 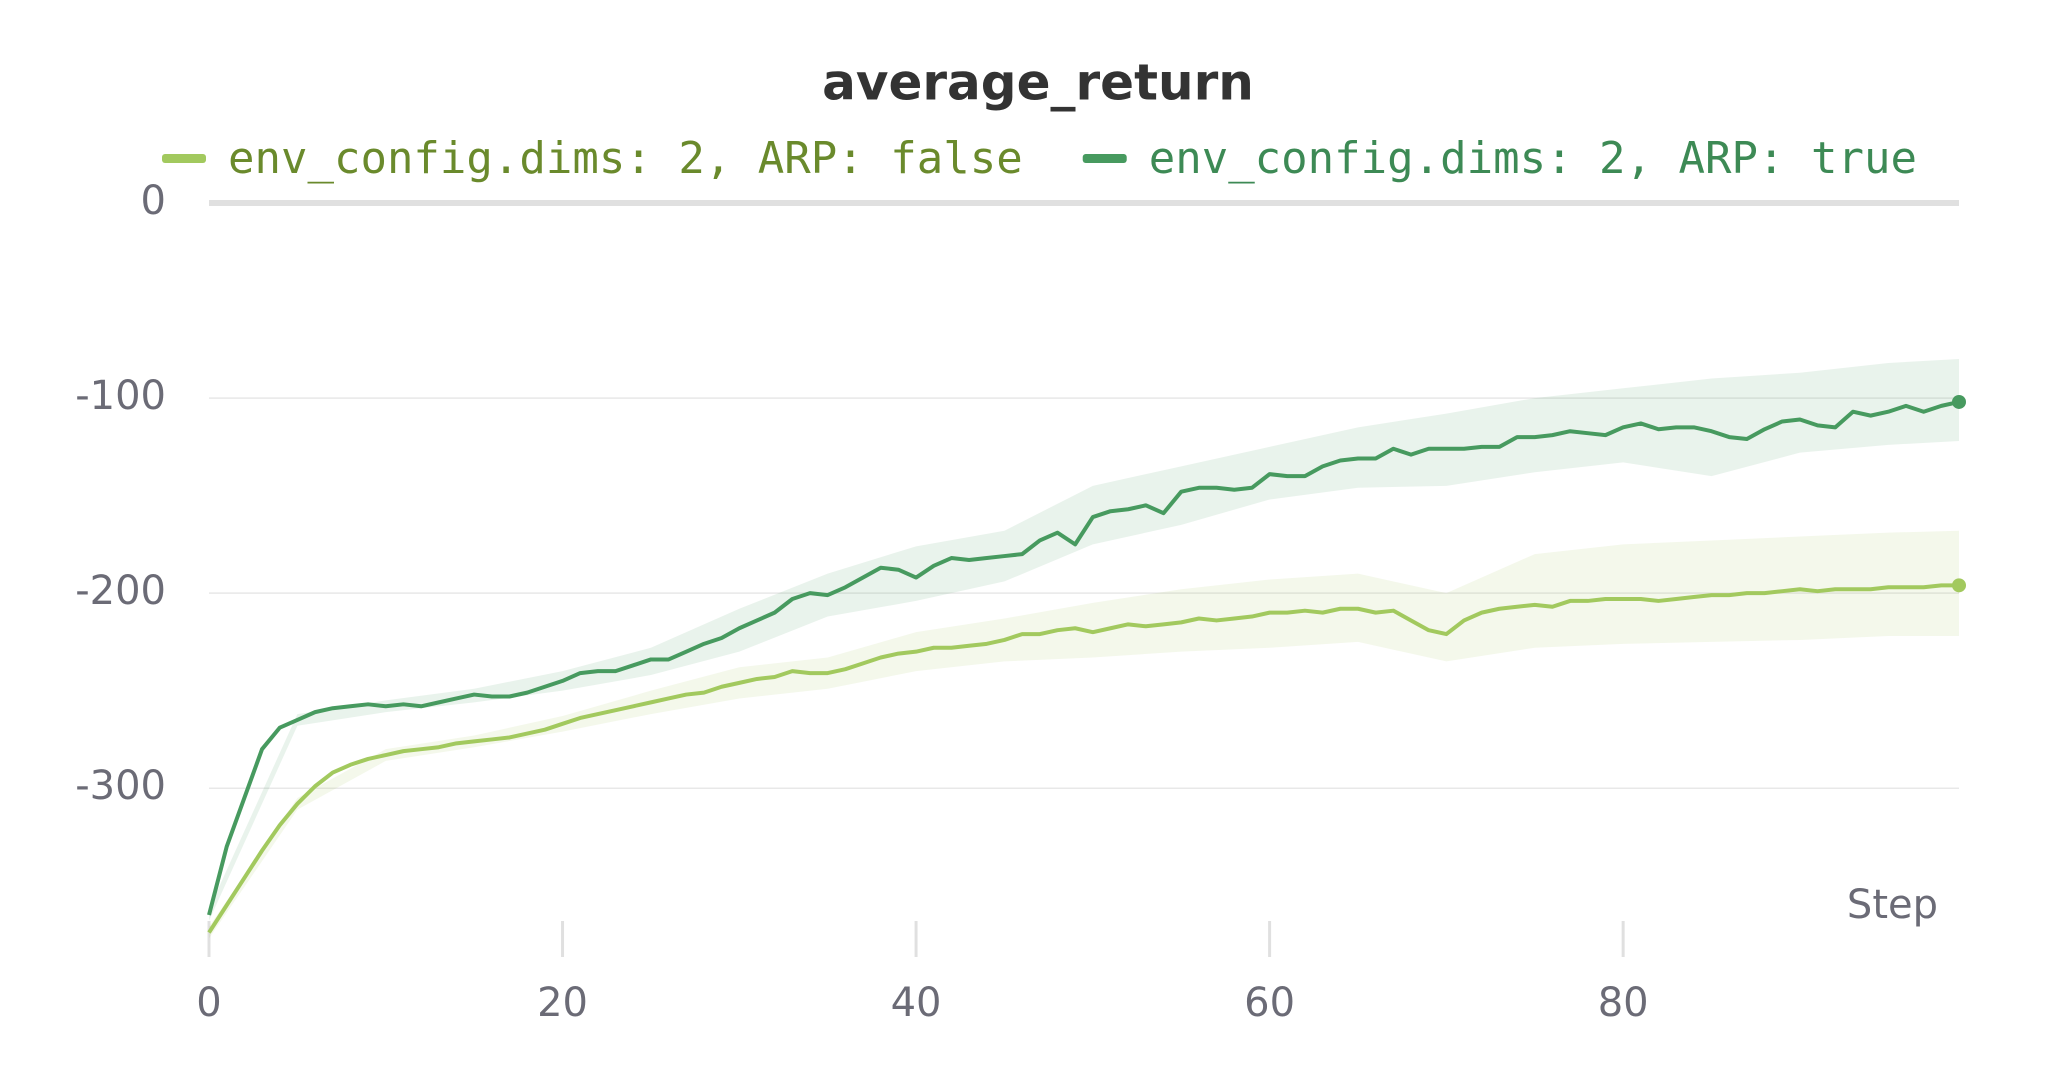 I want to click on x-tick-label: 80, so click(x=1623, y=1003).